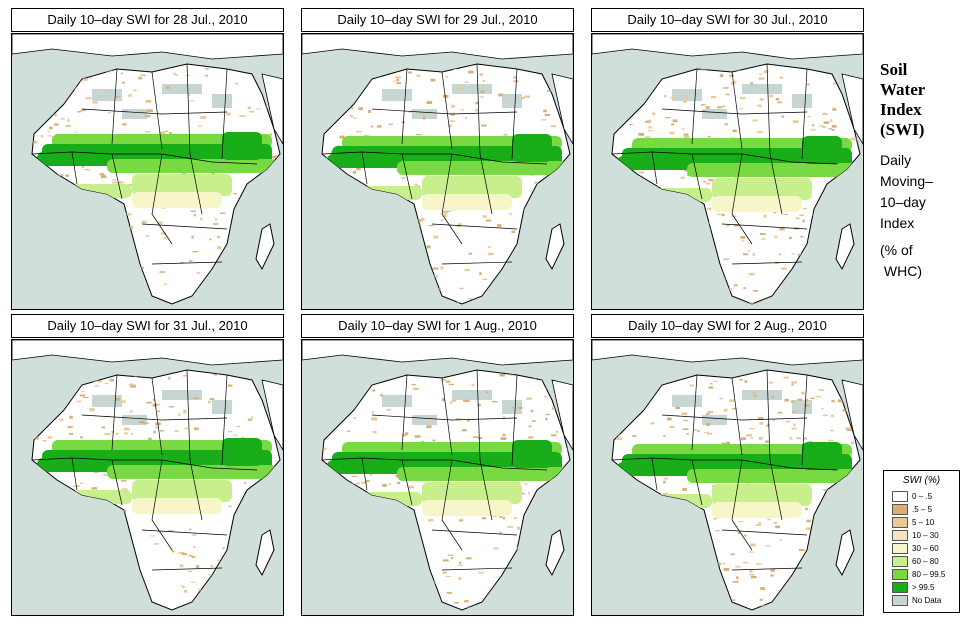 The height and width of the screenshot is (626, 968). What do you see at coordinates (900, 509) in the screenshot?
I see `legend-swatch` at bounding box center [900, 509].